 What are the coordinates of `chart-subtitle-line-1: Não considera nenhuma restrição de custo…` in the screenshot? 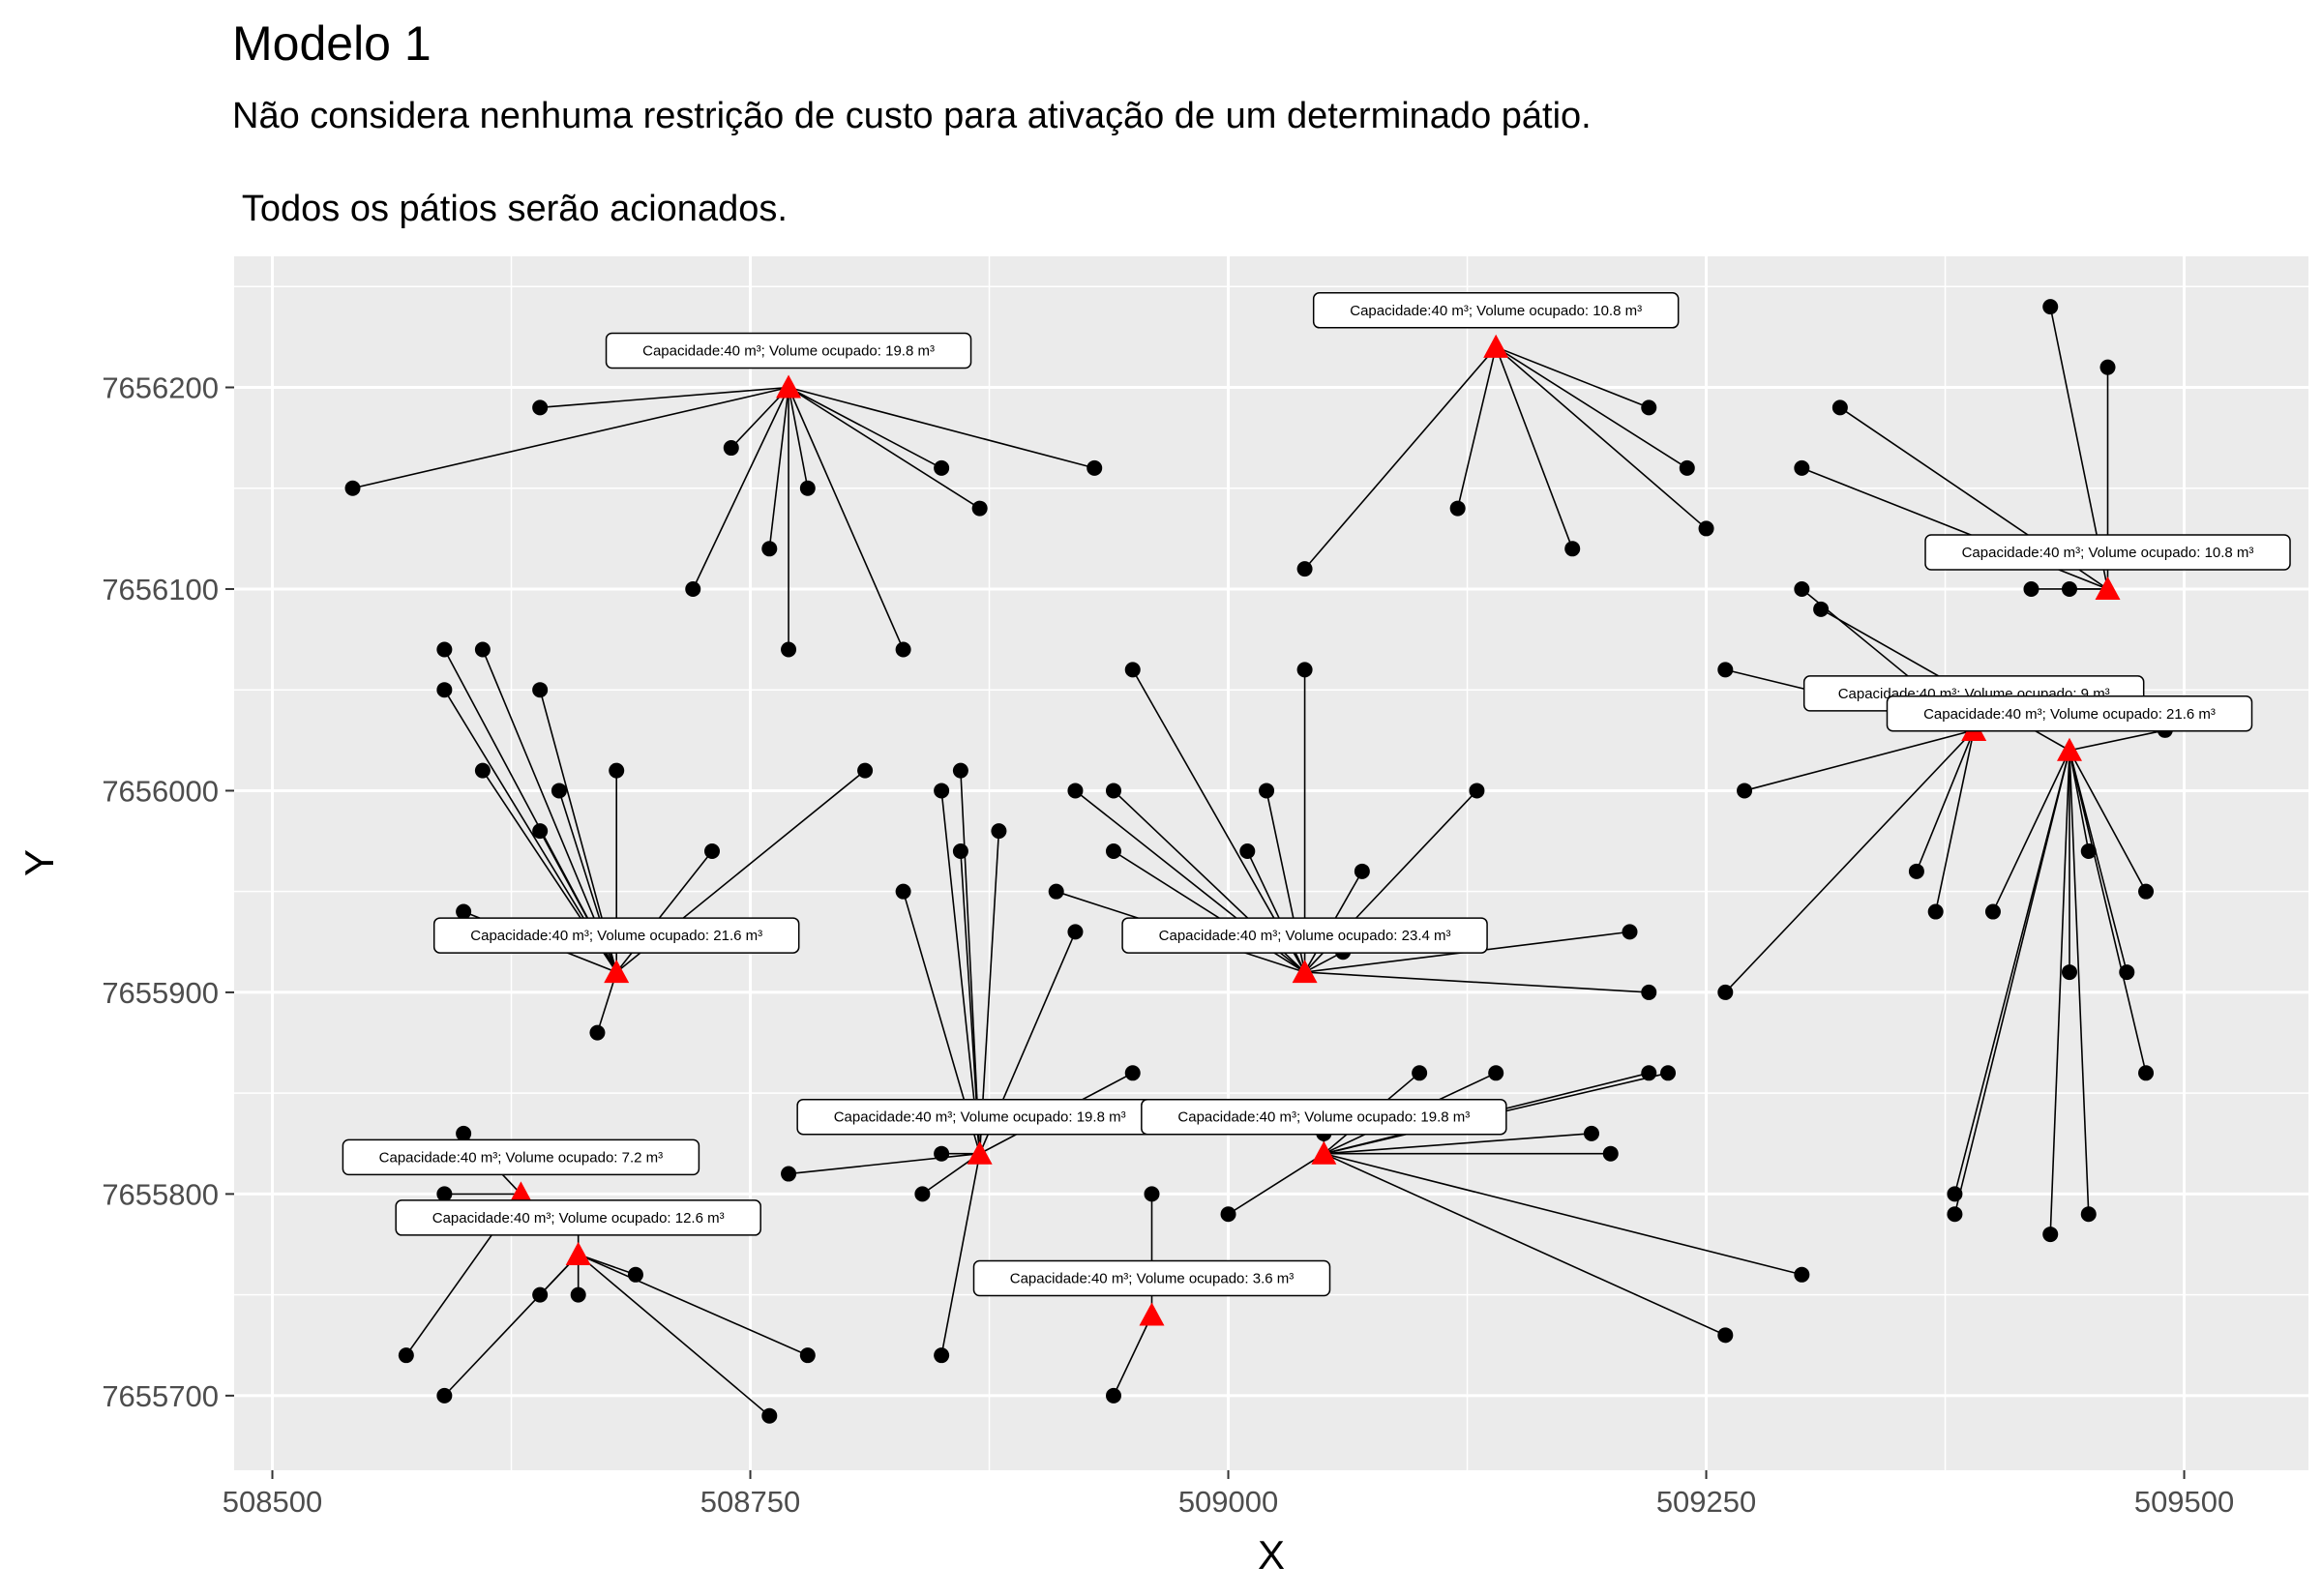 It's located at (912, 116).